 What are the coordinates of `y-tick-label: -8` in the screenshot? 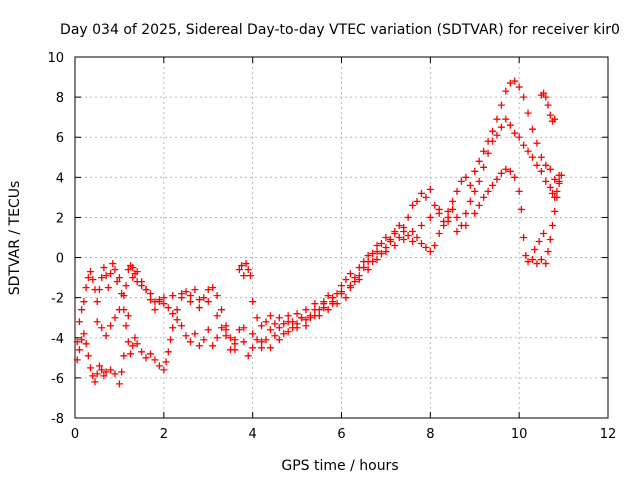 It's located at (57, 419).